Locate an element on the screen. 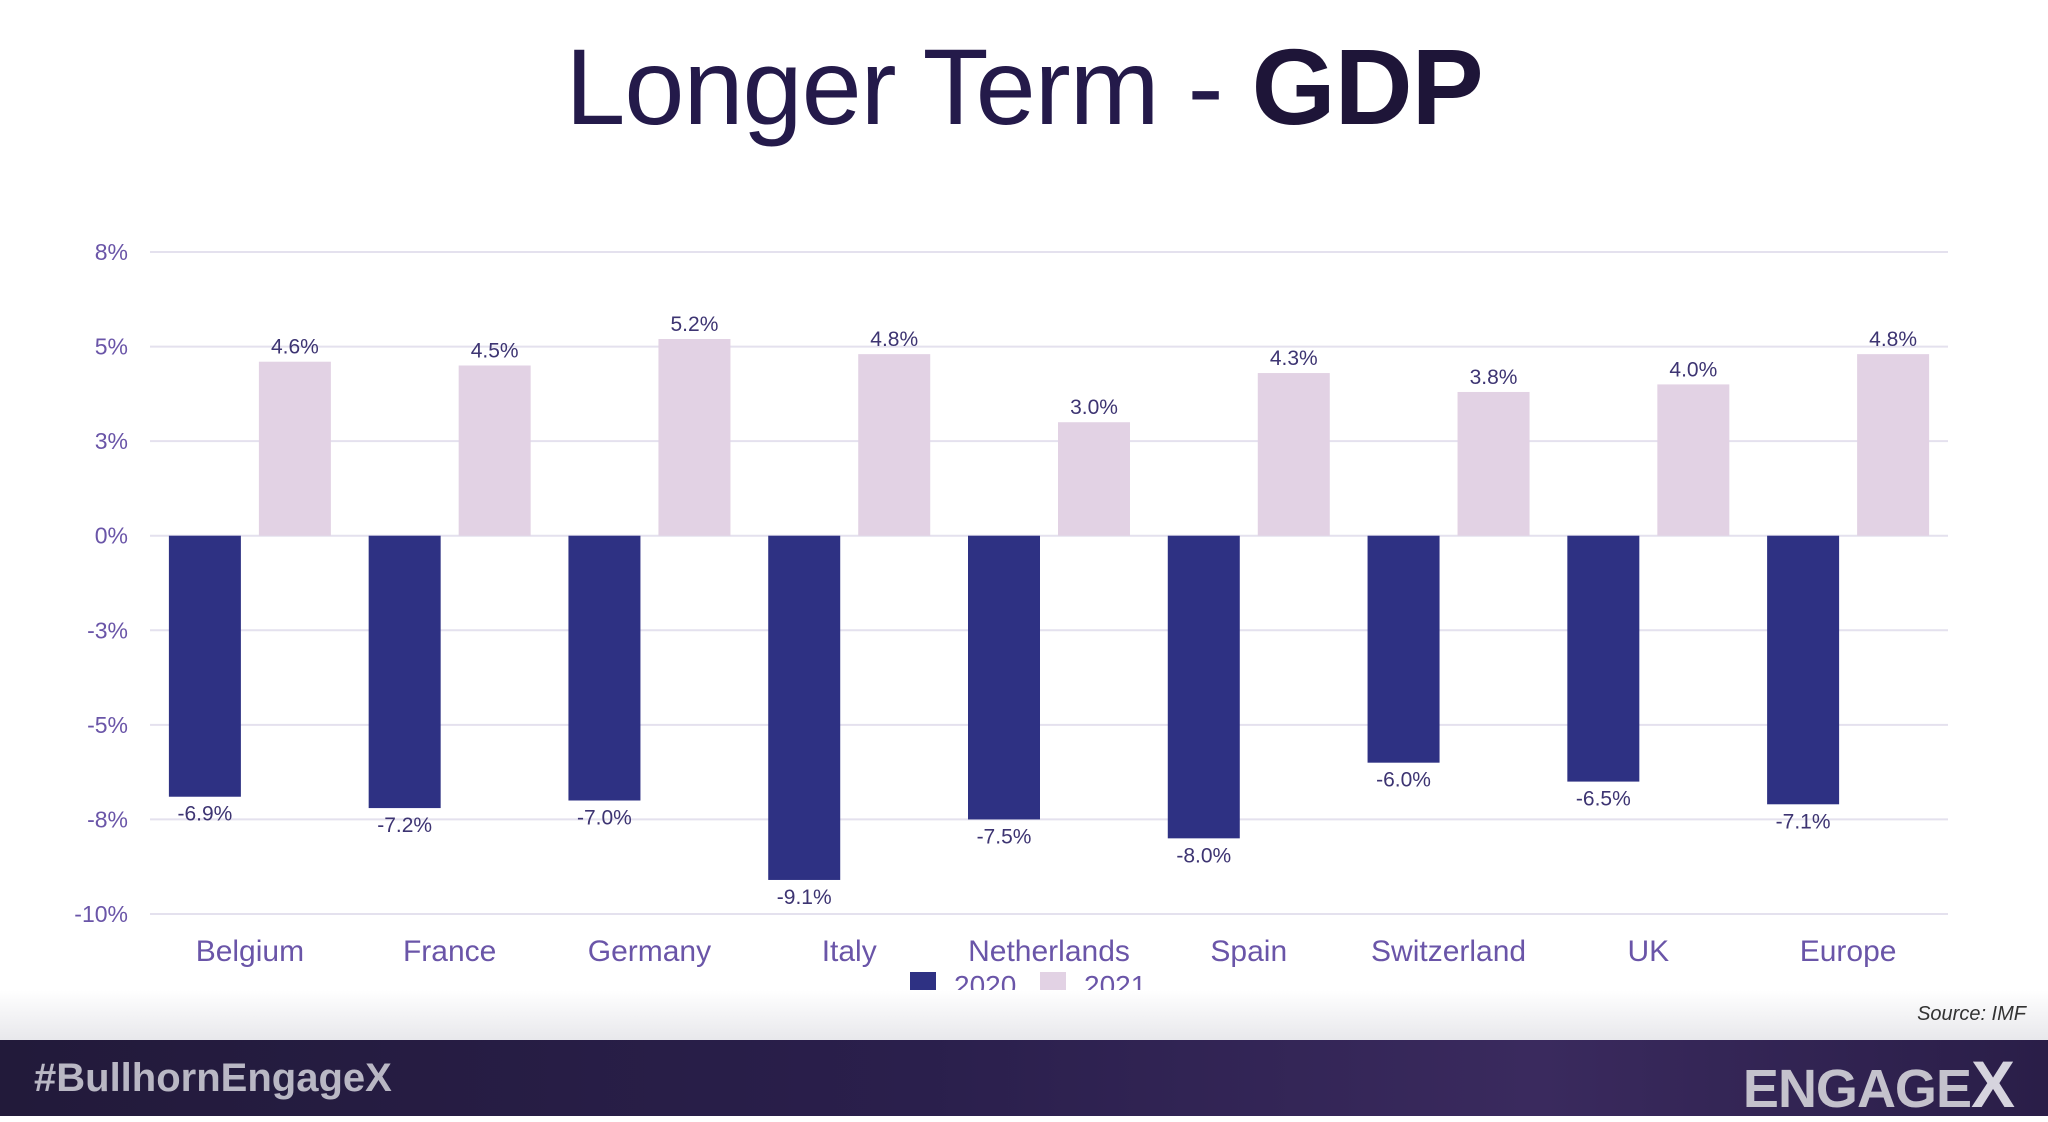 Image resolution: width=2048 pixels, height=1122 pixels. data-label-2021: 5.2% is located at coordinates (695, 324).